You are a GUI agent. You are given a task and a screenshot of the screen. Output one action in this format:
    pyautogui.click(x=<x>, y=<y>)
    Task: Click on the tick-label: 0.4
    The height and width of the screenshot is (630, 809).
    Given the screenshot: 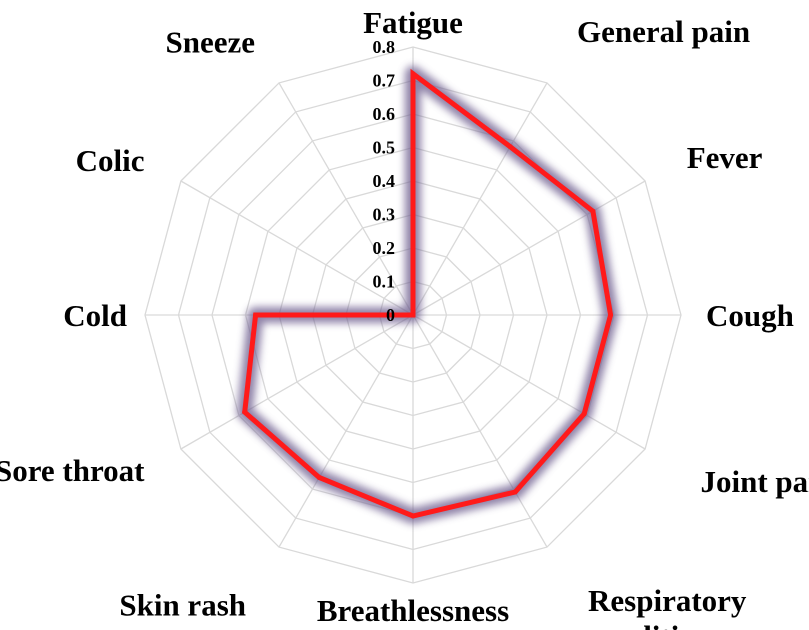 What is the action you would take?
    pyautogui.click(x=384, y=181)
    